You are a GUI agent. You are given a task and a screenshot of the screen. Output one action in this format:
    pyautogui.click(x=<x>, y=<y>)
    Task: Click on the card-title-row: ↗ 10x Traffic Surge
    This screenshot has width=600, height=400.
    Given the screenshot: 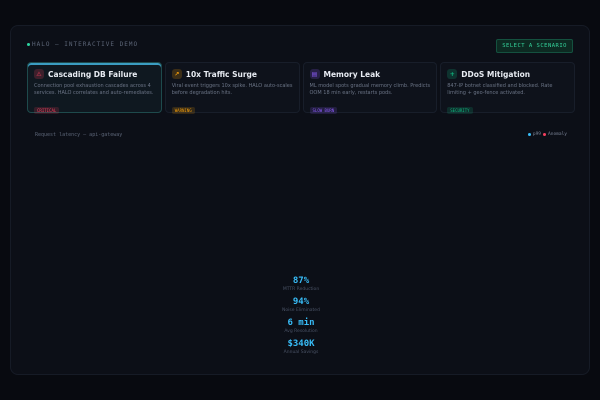 What is the action you would take?
    pyautogui.click(x=232, y=74)
    